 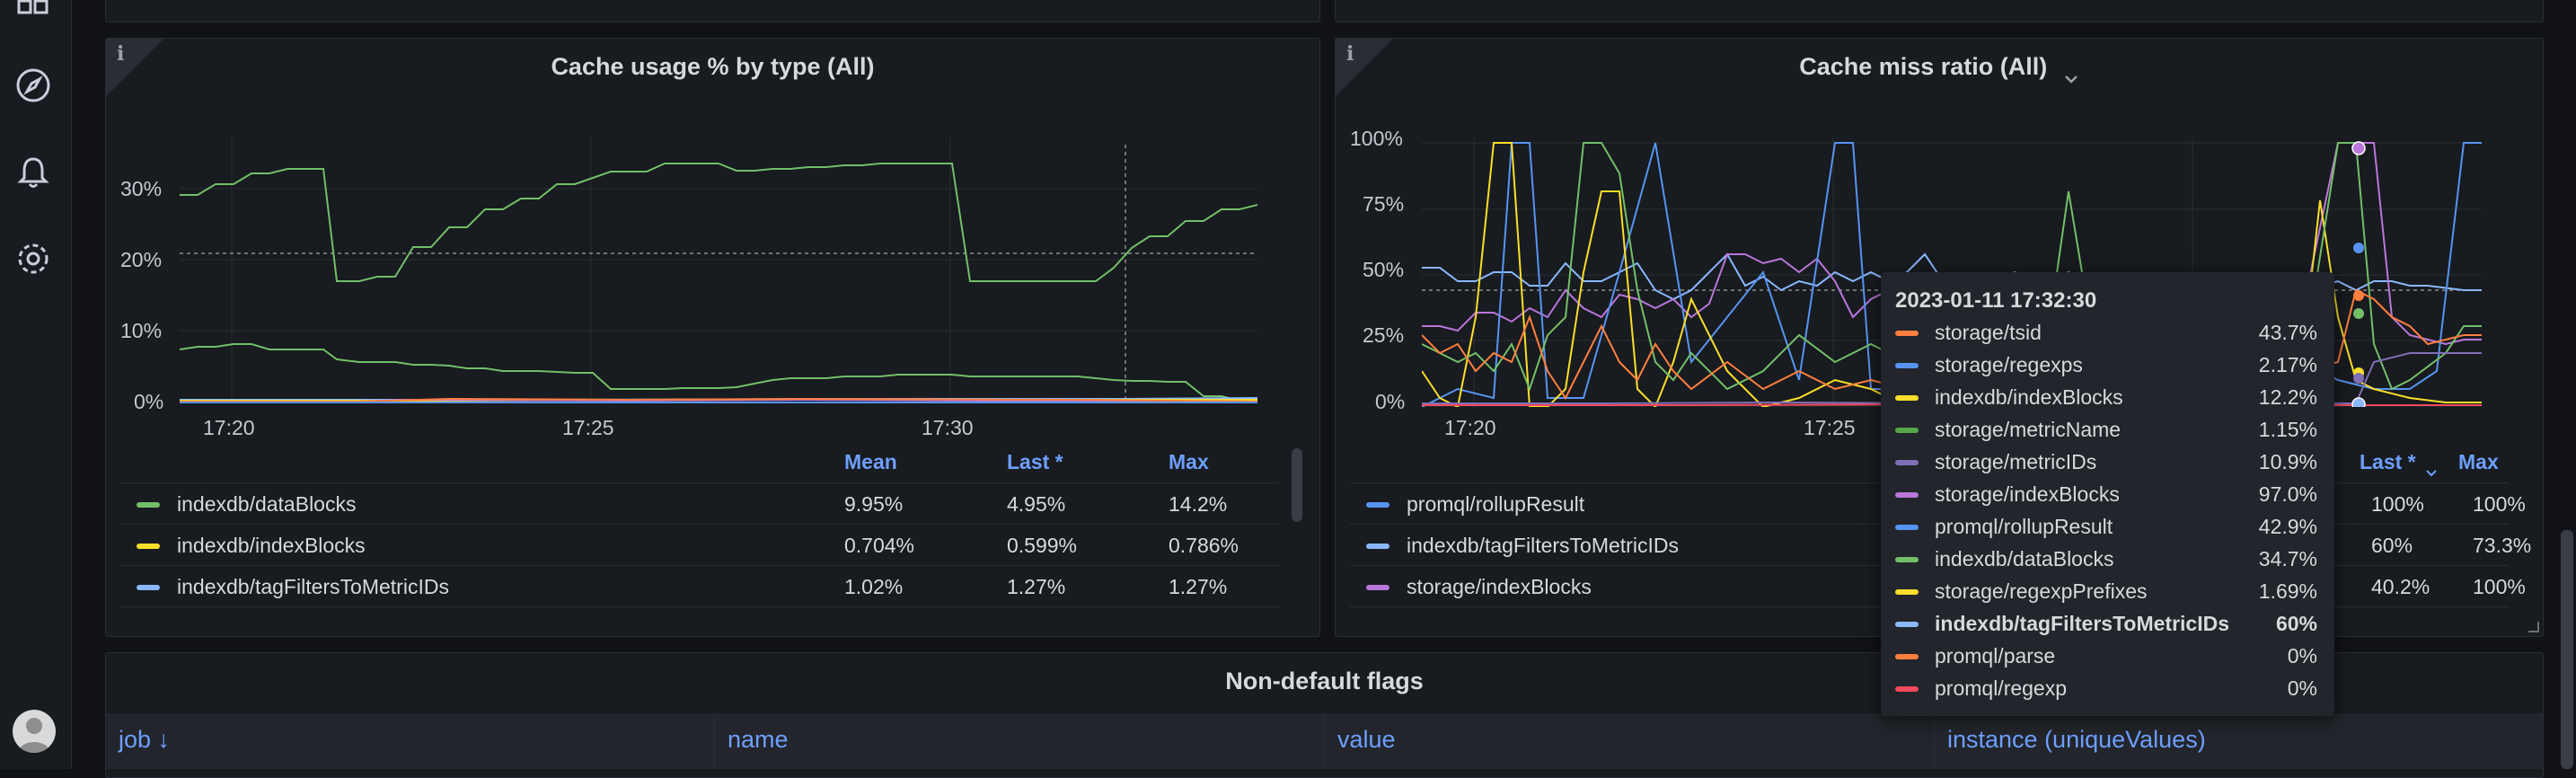 I want to click on panel-title-text: Cache miss ratio (All), so click(x=1923, y=66).